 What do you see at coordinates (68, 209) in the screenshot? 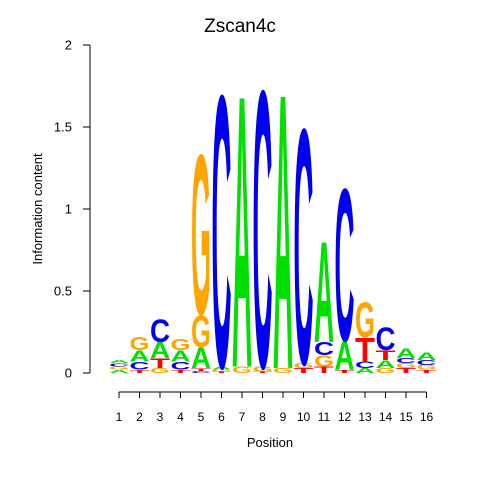
I see `y-tick-label: 1` at bounding box center [68, 209].